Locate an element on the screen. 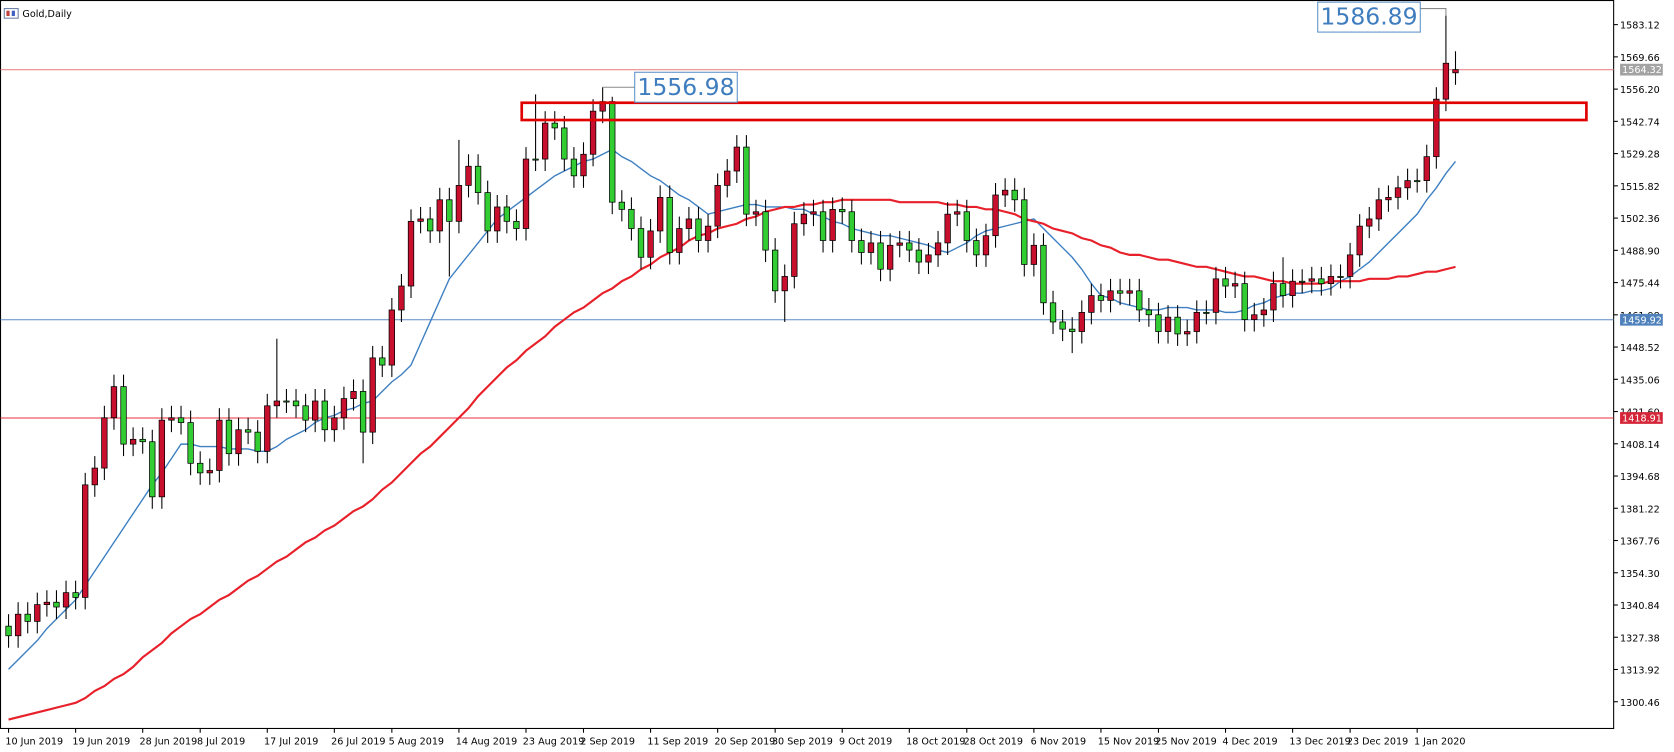 Image resolution: width=1674 pixels, height=752 pixels. price-label: 1459.92 is located at coordinates (1642, 320).